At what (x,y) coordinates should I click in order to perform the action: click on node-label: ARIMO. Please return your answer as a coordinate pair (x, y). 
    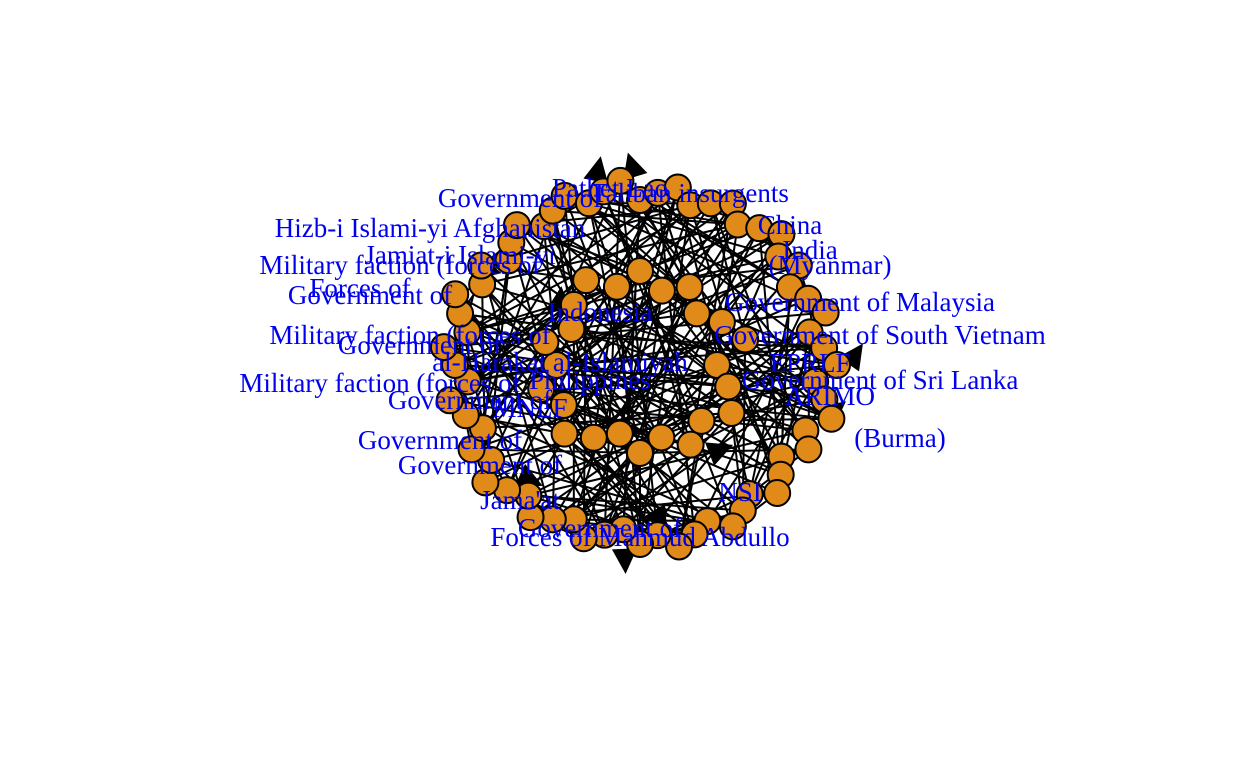
    Looking at the image, I should click on (830, 396).